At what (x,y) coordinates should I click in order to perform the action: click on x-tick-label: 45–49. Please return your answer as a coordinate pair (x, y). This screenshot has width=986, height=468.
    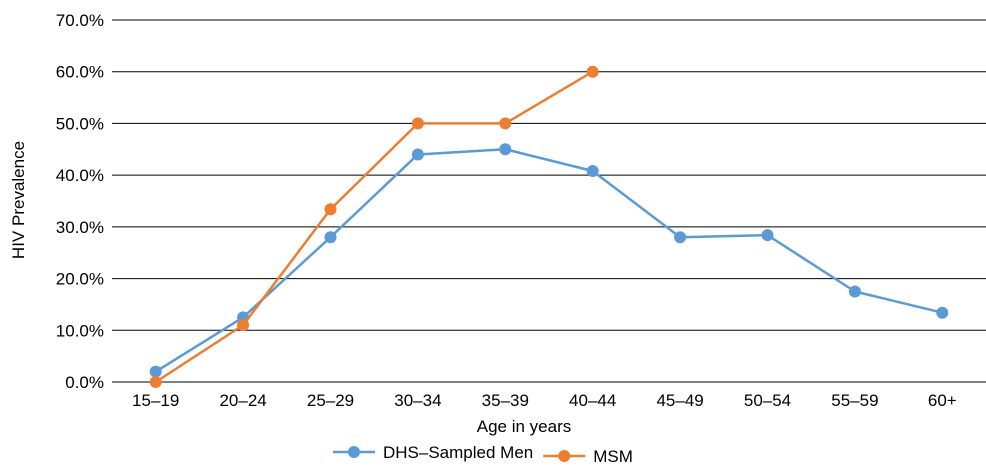
    Looking at the image, I should click on (679, 400).